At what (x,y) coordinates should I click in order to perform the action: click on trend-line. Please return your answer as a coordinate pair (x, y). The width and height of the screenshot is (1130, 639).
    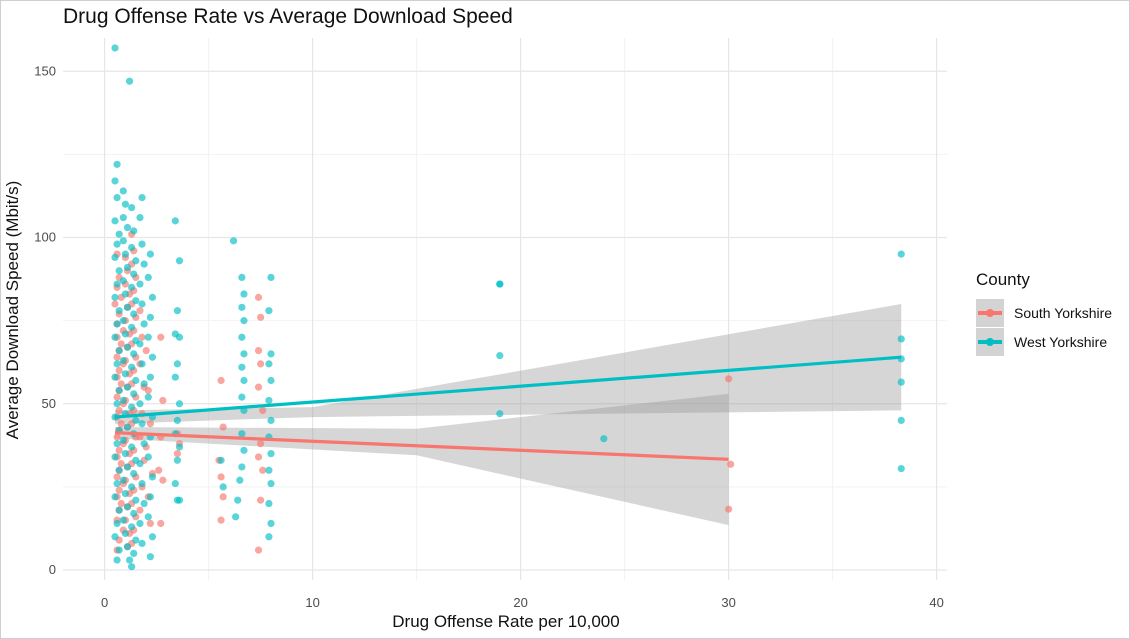
    Looking at the image, I should click on (508, 387).